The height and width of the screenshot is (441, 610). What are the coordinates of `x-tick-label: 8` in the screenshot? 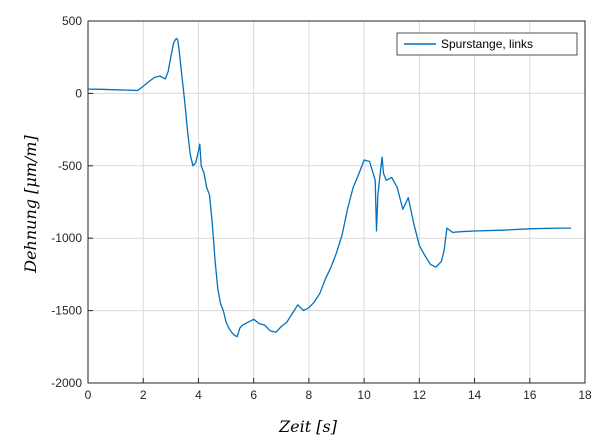 It's located at (309, 395).